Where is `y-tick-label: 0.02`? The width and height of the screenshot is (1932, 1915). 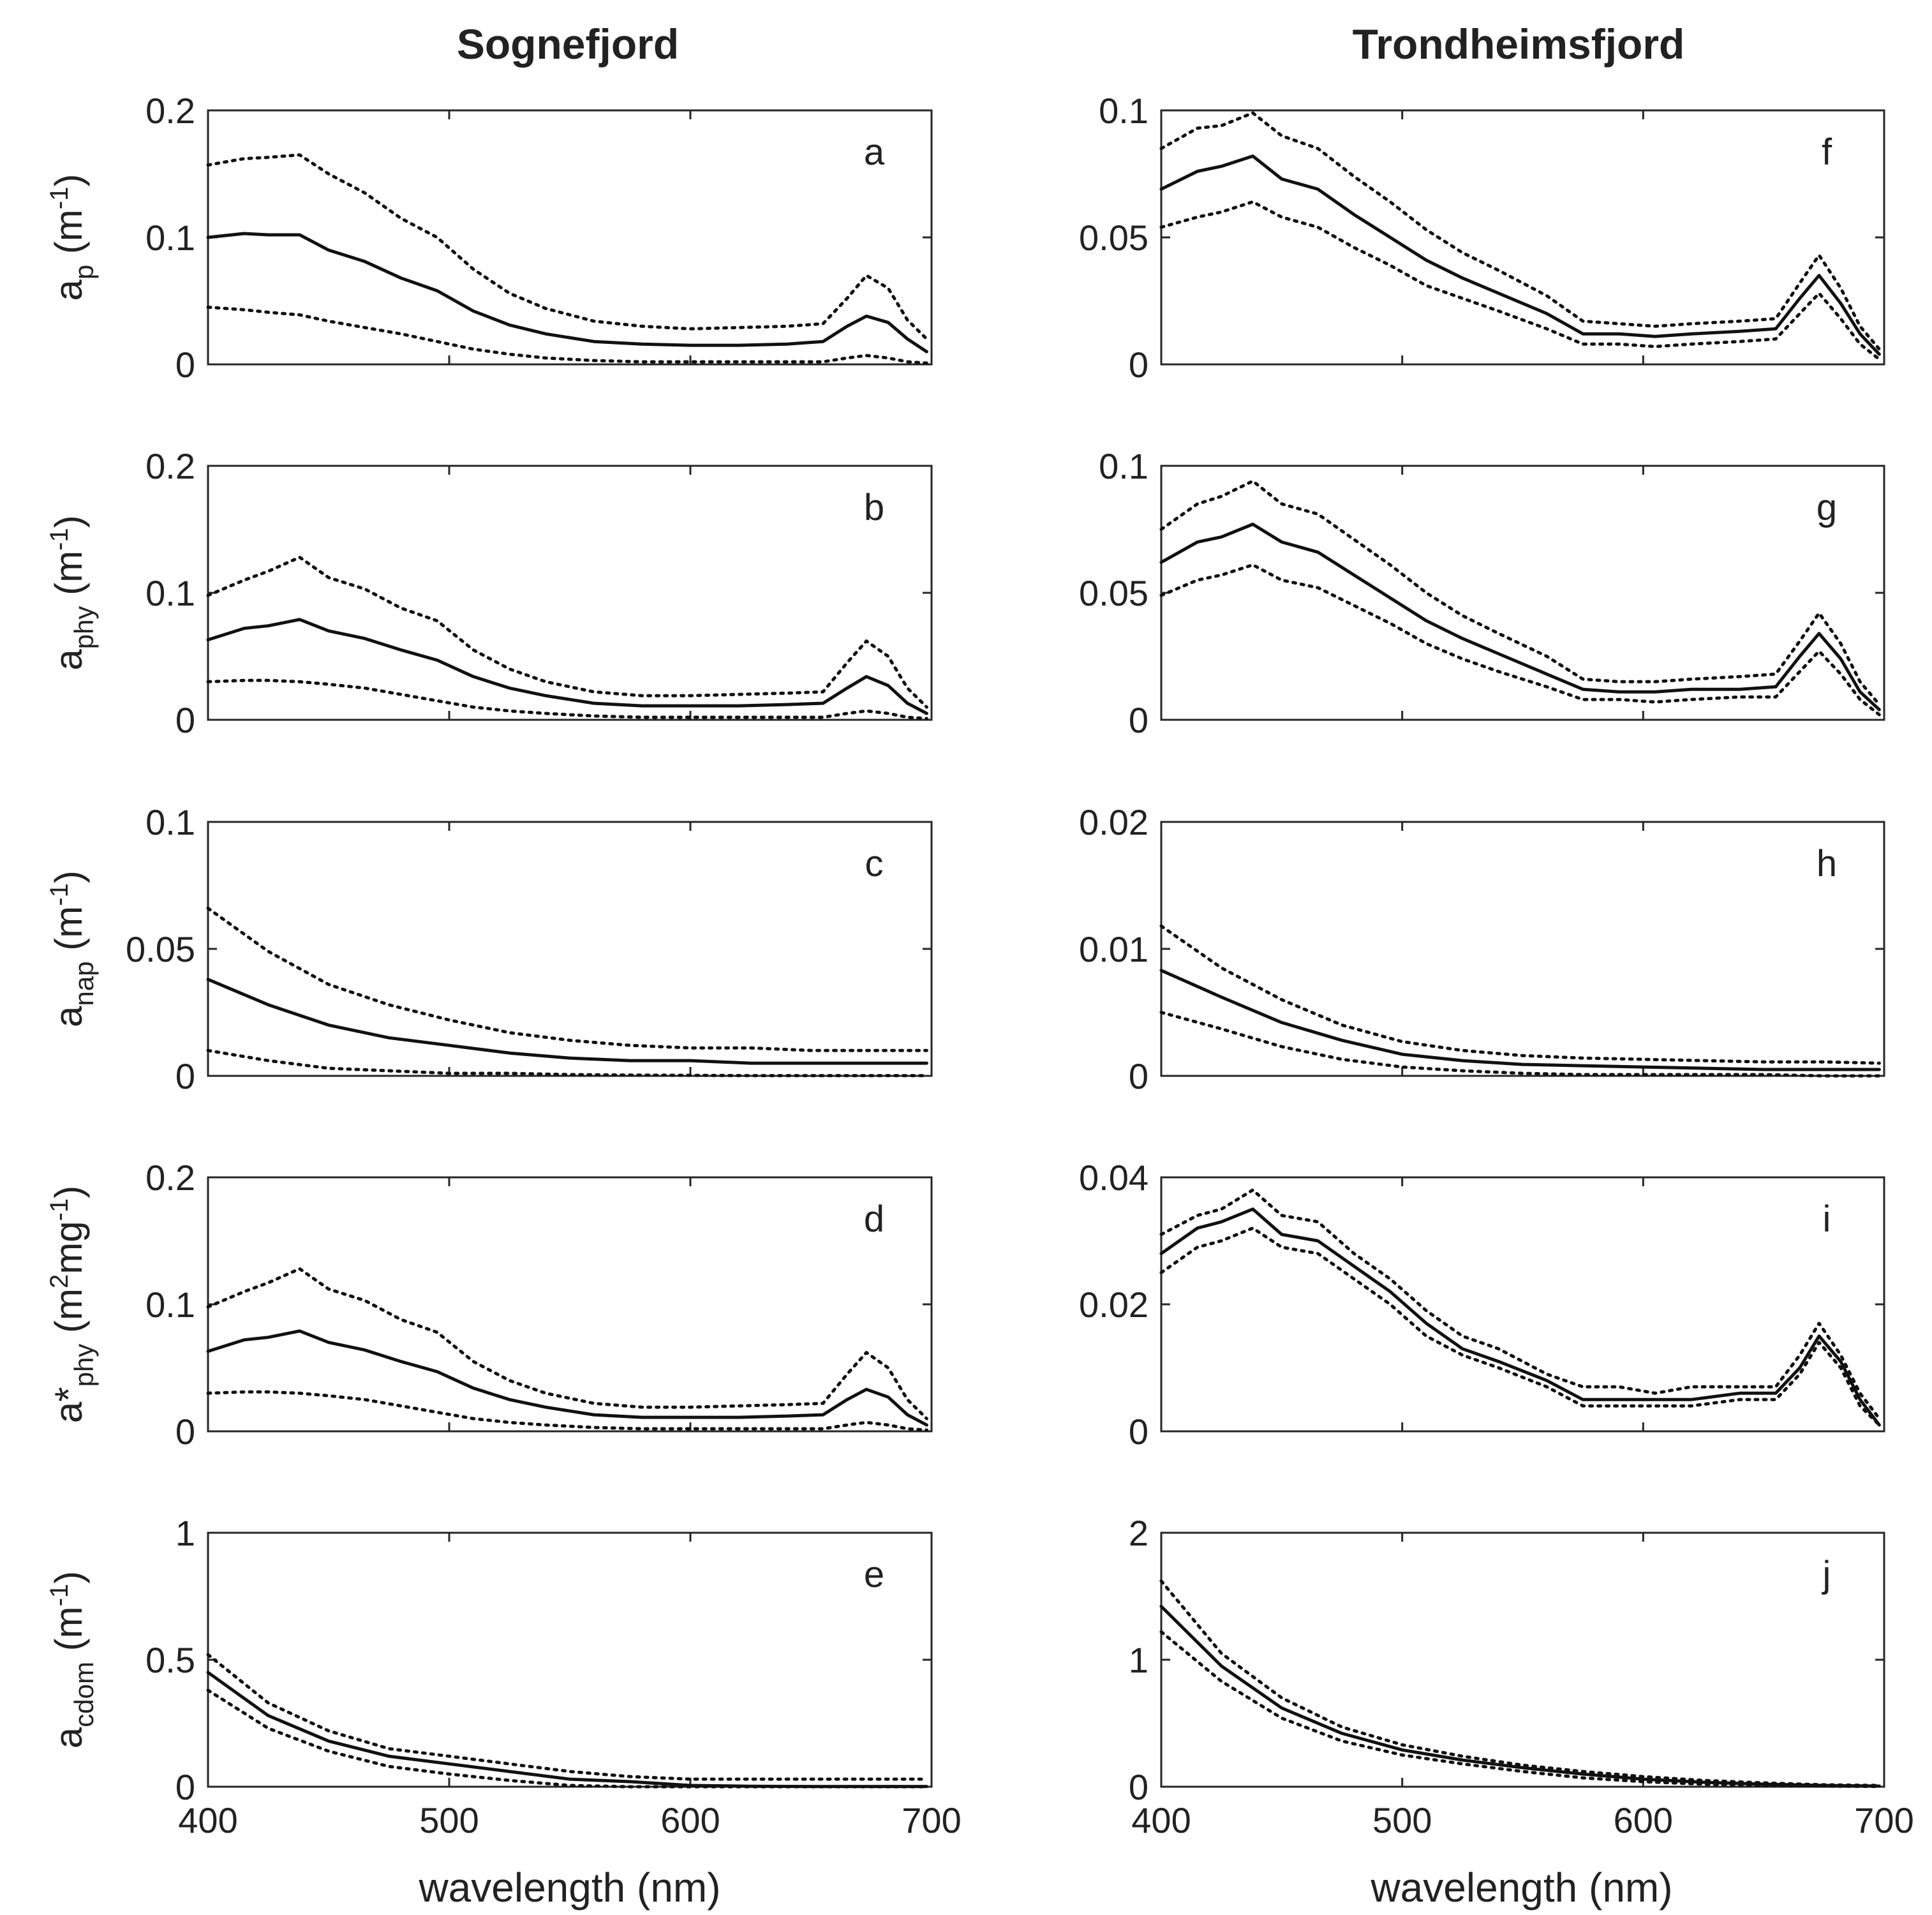
y-tick-label: 0.02 is located at coordinates (1113, 822).